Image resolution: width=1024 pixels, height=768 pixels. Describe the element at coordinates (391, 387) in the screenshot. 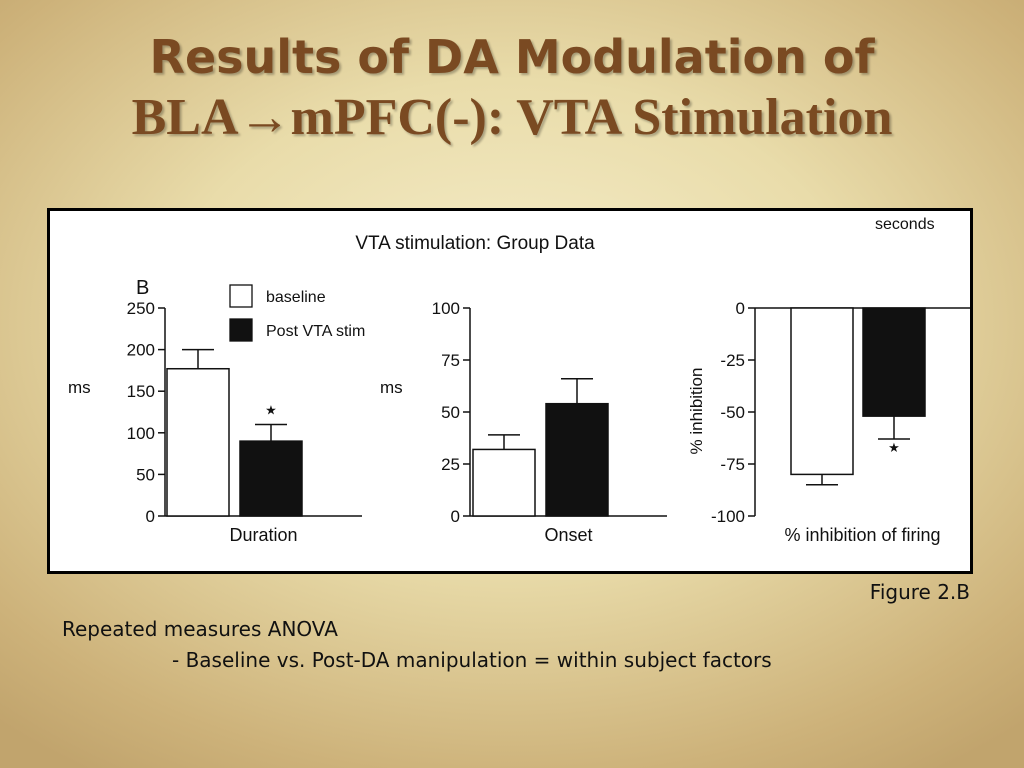

I see `chart-2-y-label: ms` at that location.